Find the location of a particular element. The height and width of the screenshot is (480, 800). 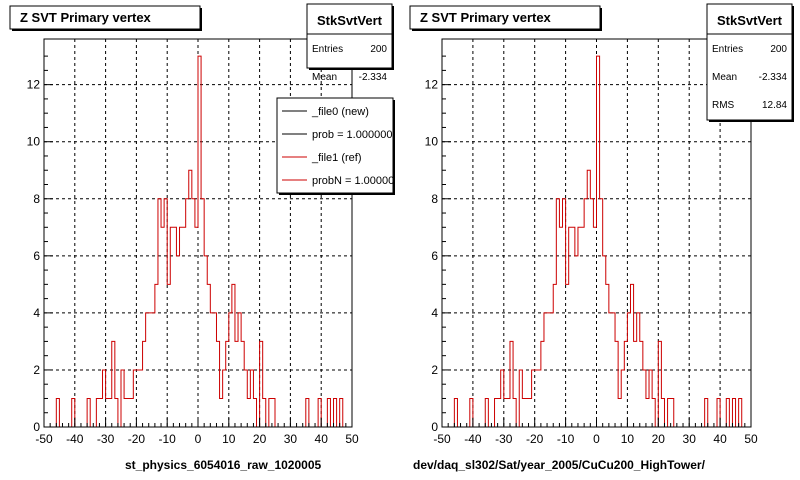

panel-2-stats-box is located at coordinates (749, 62).